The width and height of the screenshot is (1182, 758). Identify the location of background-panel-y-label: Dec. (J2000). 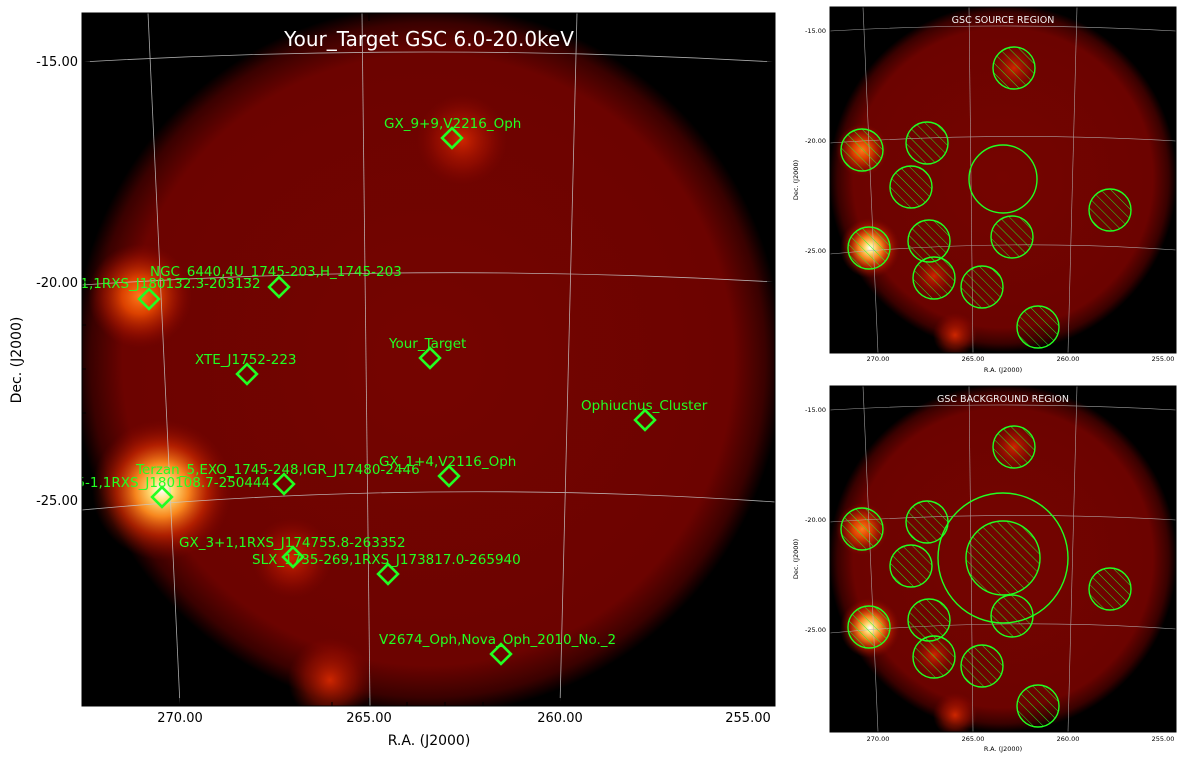
(796, 559).